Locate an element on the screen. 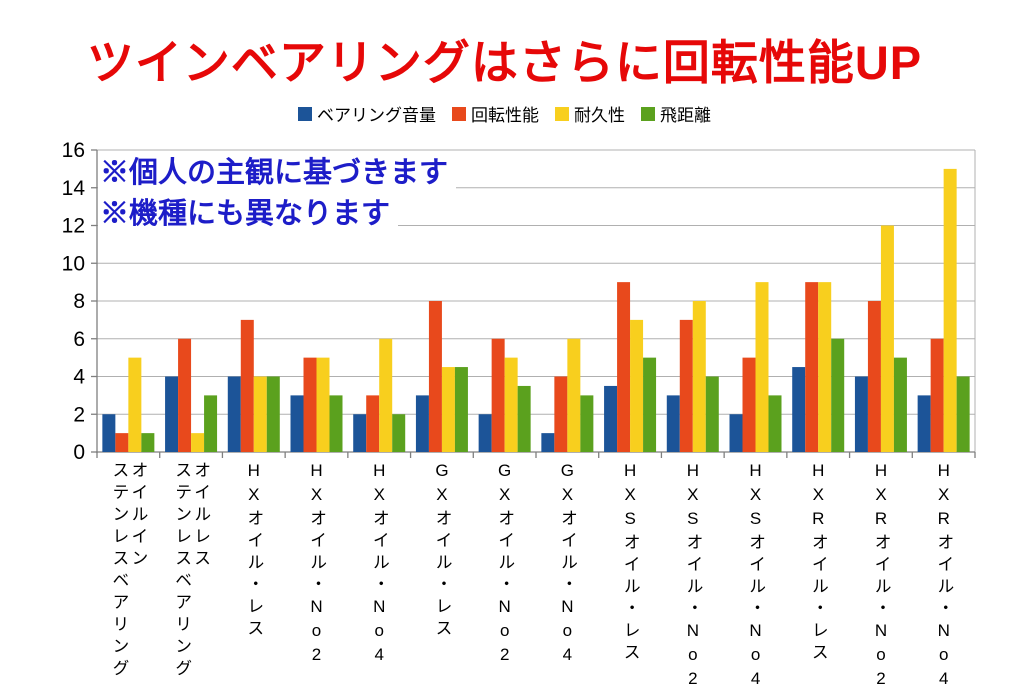  x-axis-label-line: ステンレスベアリング is located at coordinates (119, 571).